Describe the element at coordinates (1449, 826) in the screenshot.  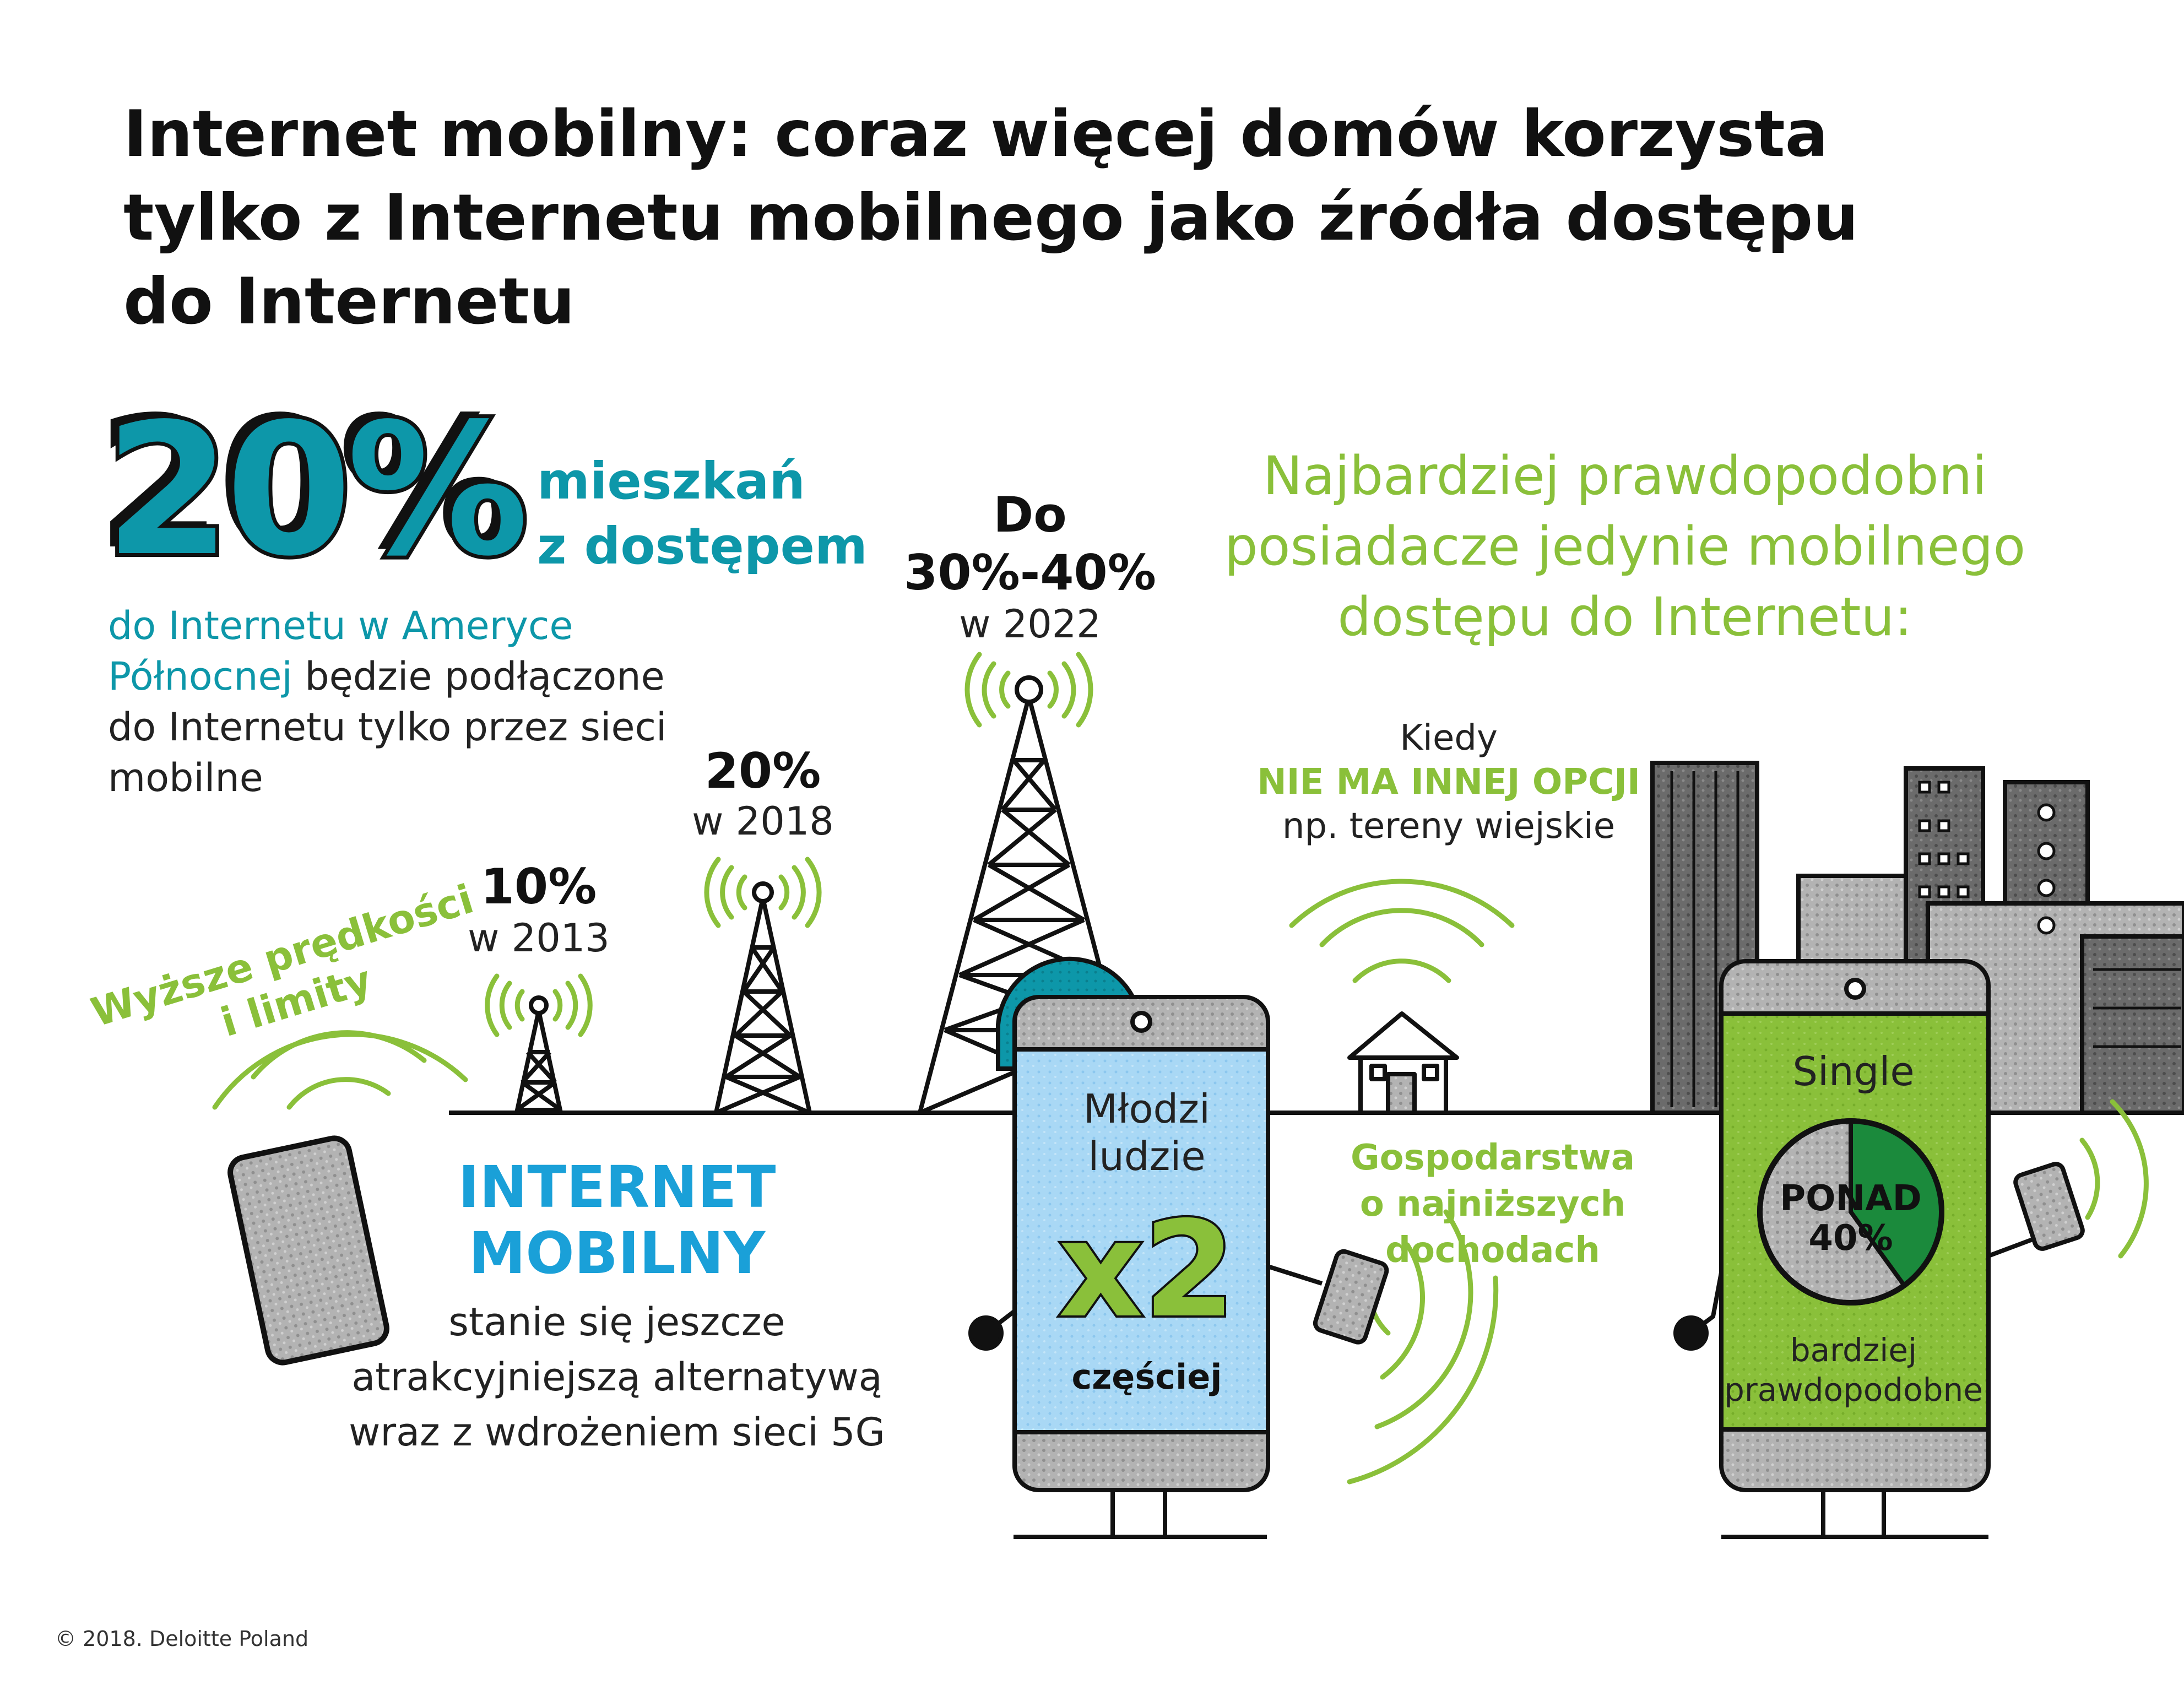
I see `rural-note-line-3: np. tereny wiejskie` at that location.